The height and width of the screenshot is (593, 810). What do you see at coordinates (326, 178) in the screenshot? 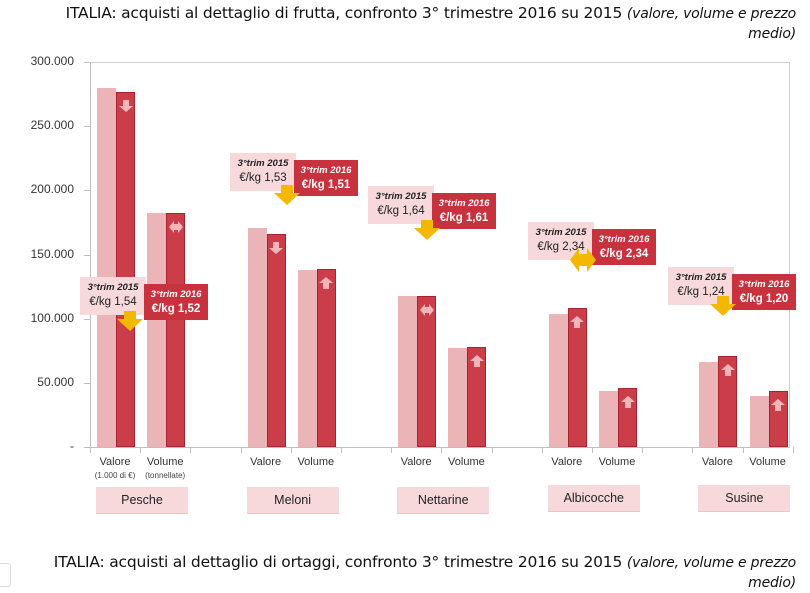
I see `price-callout-2016: 3°trim 2016 €/kg 1,51` at bounding box center [326, 178].